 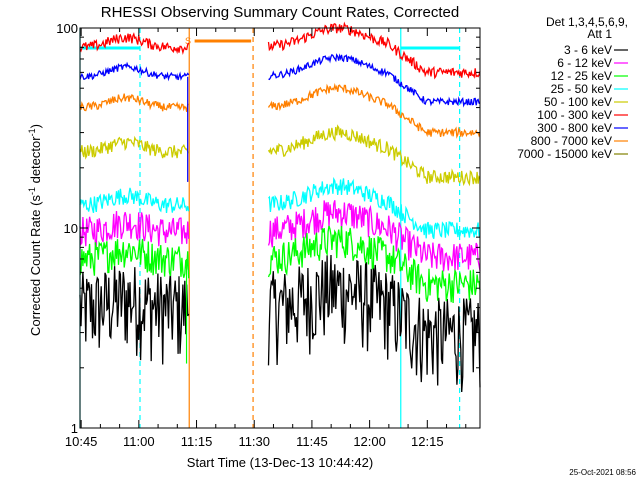 I want to click on x-tick-label-3: 11:30, so click(x=254, y=441).